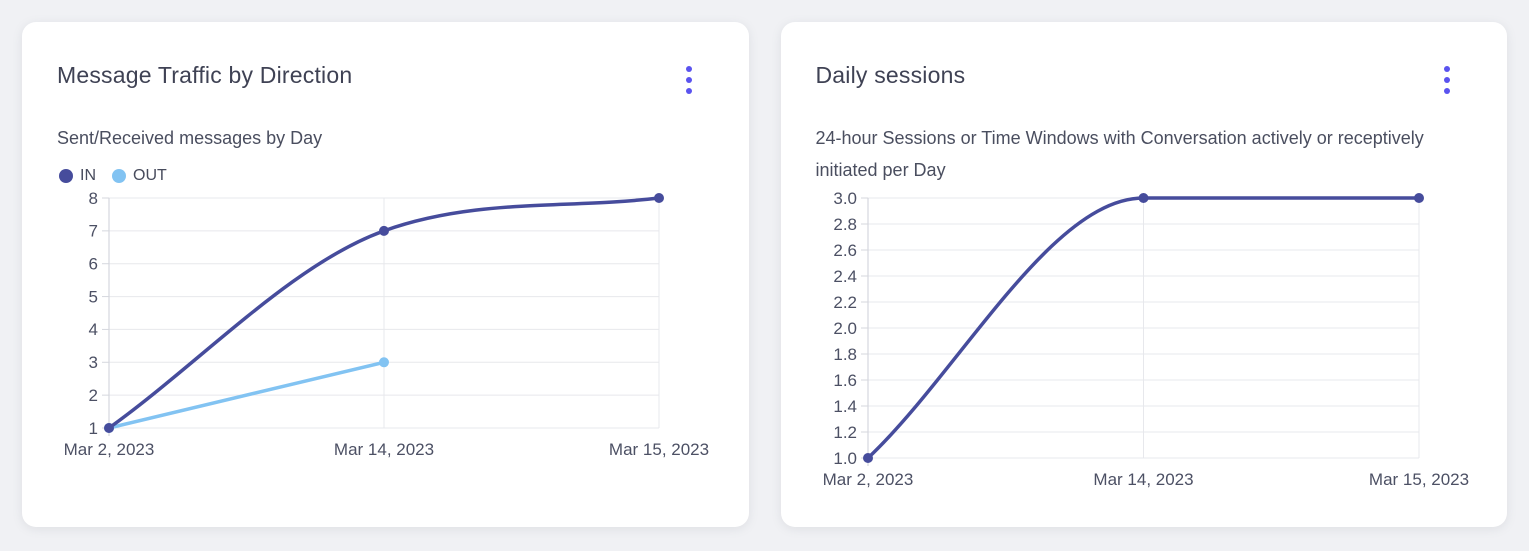 The height and width of the screenshot is (551, 1529). What do you see at coordinates (150, 175) in the screenshot?
I see `legend-label-out: OUT` at bounding box center [150, 175].